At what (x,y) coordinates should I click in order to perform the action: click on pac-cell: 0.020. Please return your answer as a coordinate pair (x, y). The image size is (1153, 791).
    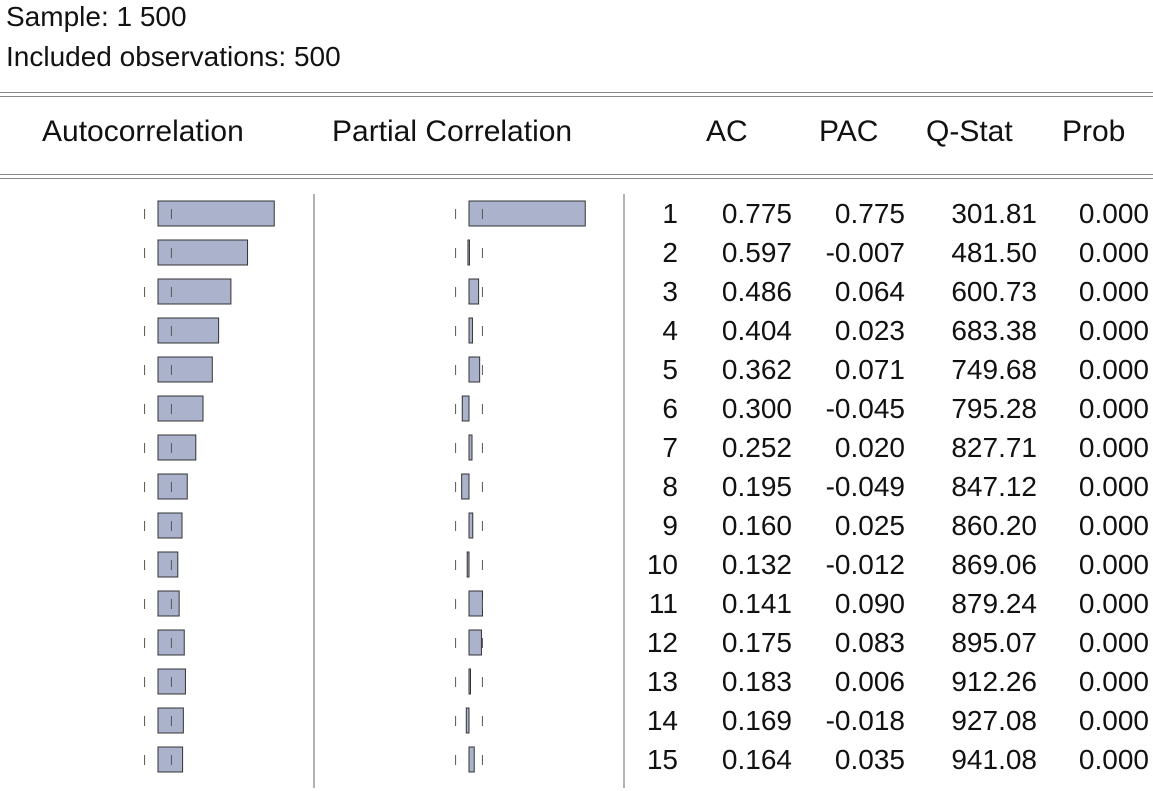
    Looking at the image, I should click on (869, 447).